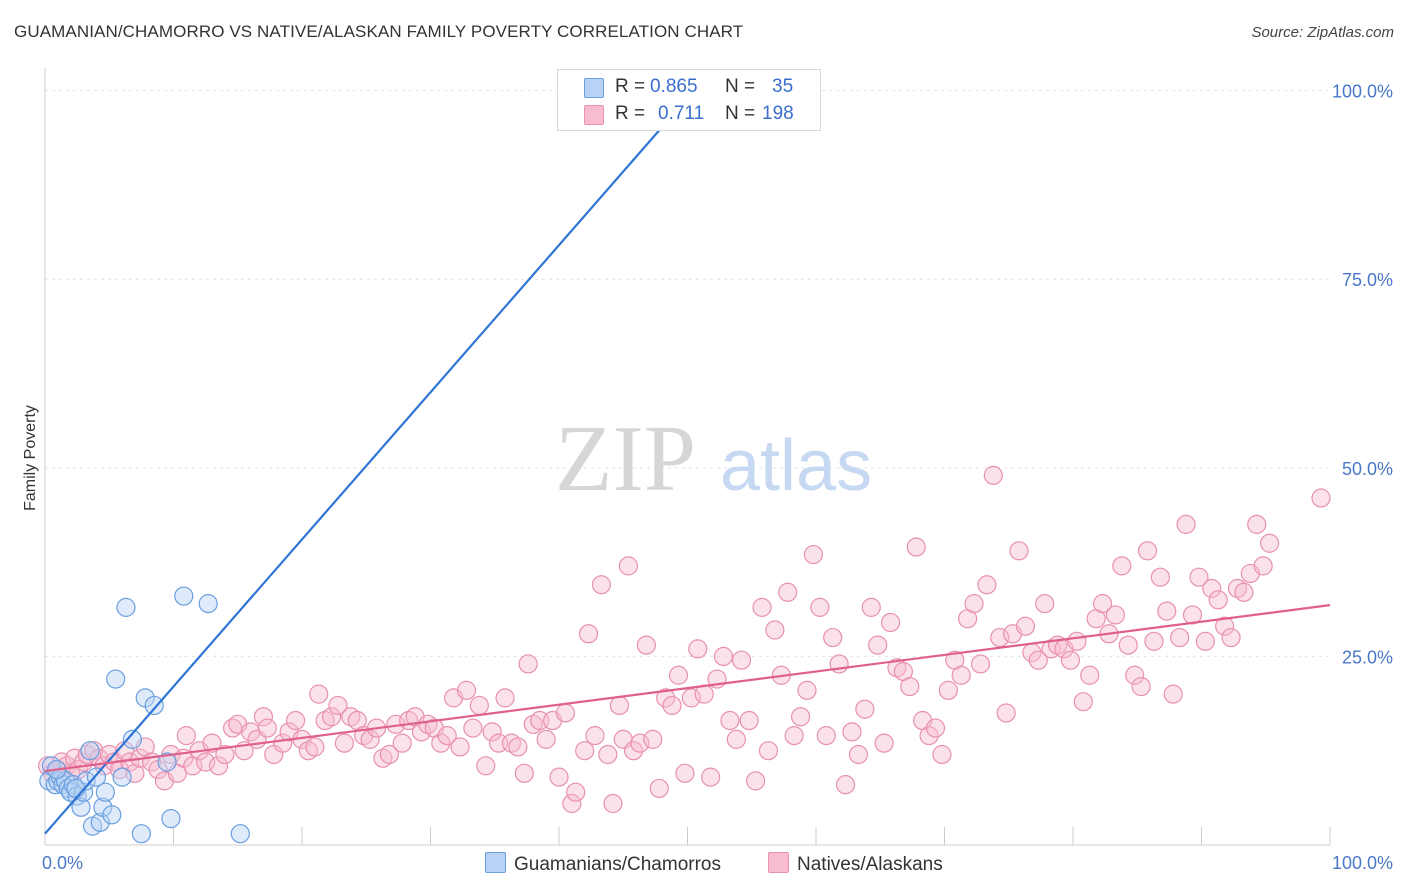  Describe the element at coordinates (62, 863) in the screenshot. I see `x-tick-label: 0.0%` at that location.